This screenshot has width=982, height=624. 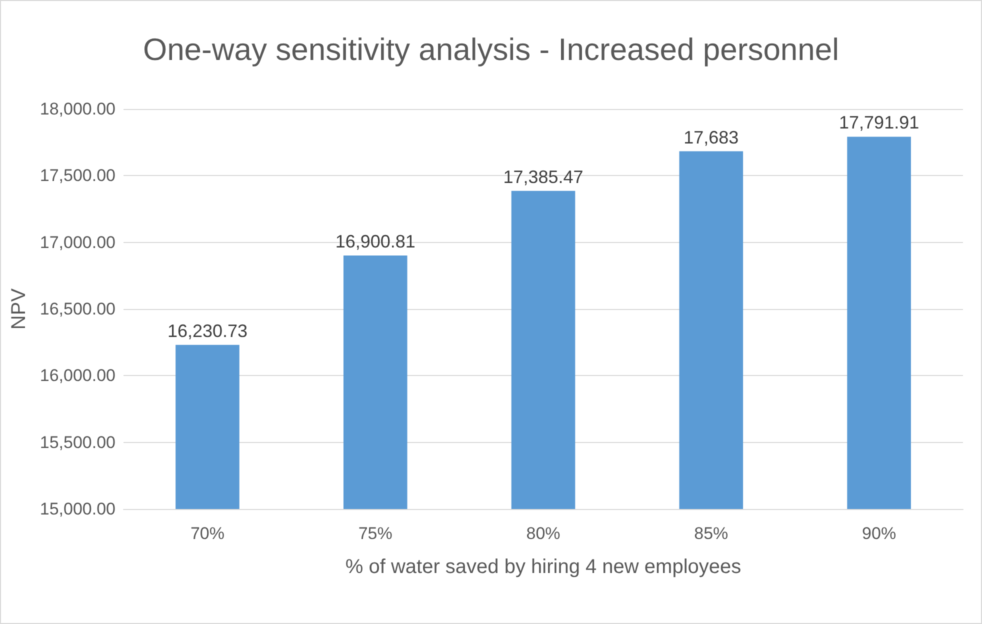 What do you see at coordinates (78, 109) in the screenshot?
I see `y-tick-label: 18,000.00` at bounding box center [78, 109].